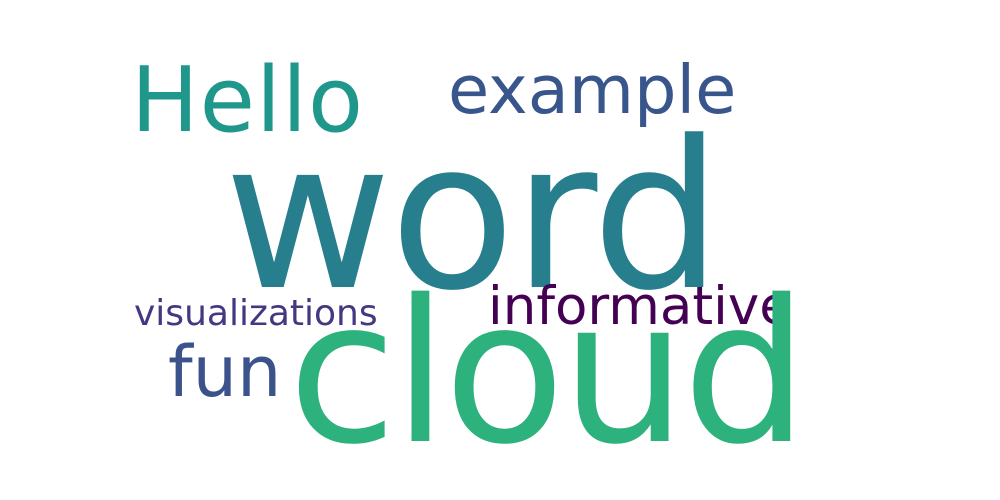 The width and height of the screenshot is (1000, 500). What do you see at coordinates (256, 313) in the screenshot?
I see `cloud-word-visualizations: visualizations` at bounding box center [256, 313].